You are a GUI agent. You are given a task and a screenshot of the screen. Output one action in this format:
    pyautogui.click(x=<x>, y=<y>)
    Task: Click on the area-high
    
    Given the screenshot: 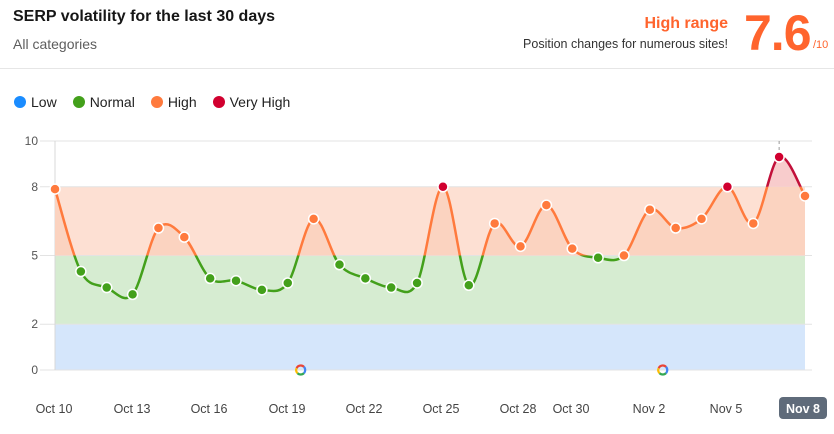 What is the action you would take?
    pyautogui.click(x=430, y=221)
    